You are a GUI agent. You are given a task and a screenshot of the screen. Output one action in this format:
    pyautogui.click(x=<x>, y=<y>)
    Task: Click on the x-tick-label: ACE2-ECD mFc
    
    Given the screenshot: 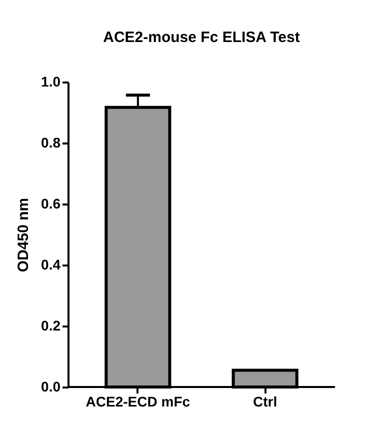 What is the action you would take?
    pyautogui.click(x=138, y=402)
    